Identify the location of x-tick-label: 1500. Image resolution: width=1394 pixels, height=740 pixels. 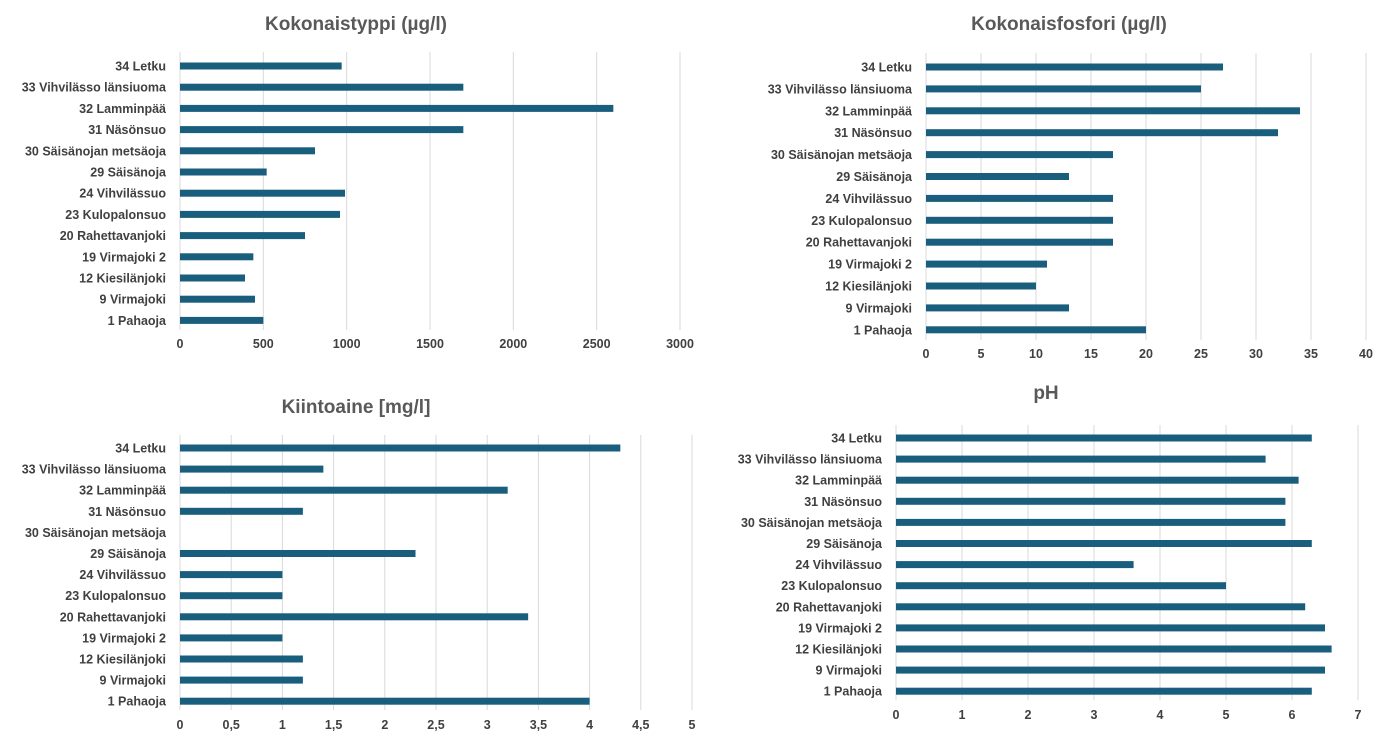
(430, 344).